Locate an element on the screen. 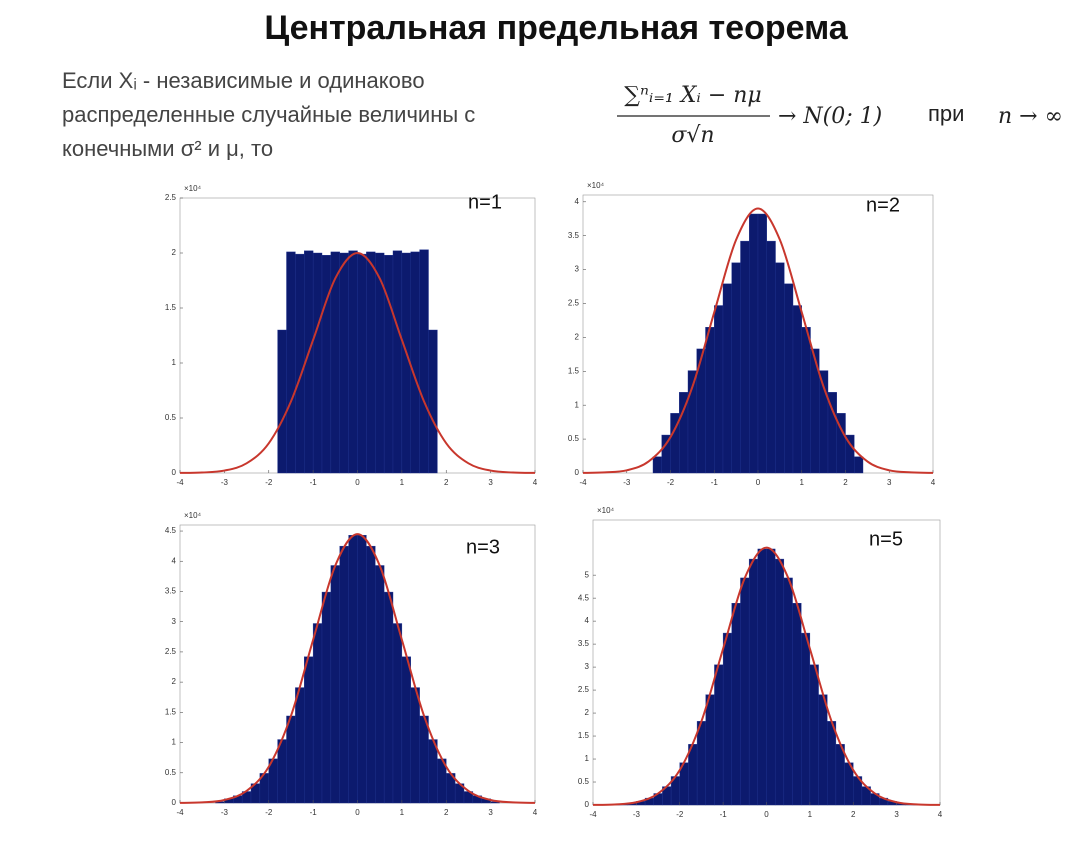 Image resolution: width=1092 pixels, height=844 pixels. y-tick-label: 4.5 is located at coordinates (584, 597).